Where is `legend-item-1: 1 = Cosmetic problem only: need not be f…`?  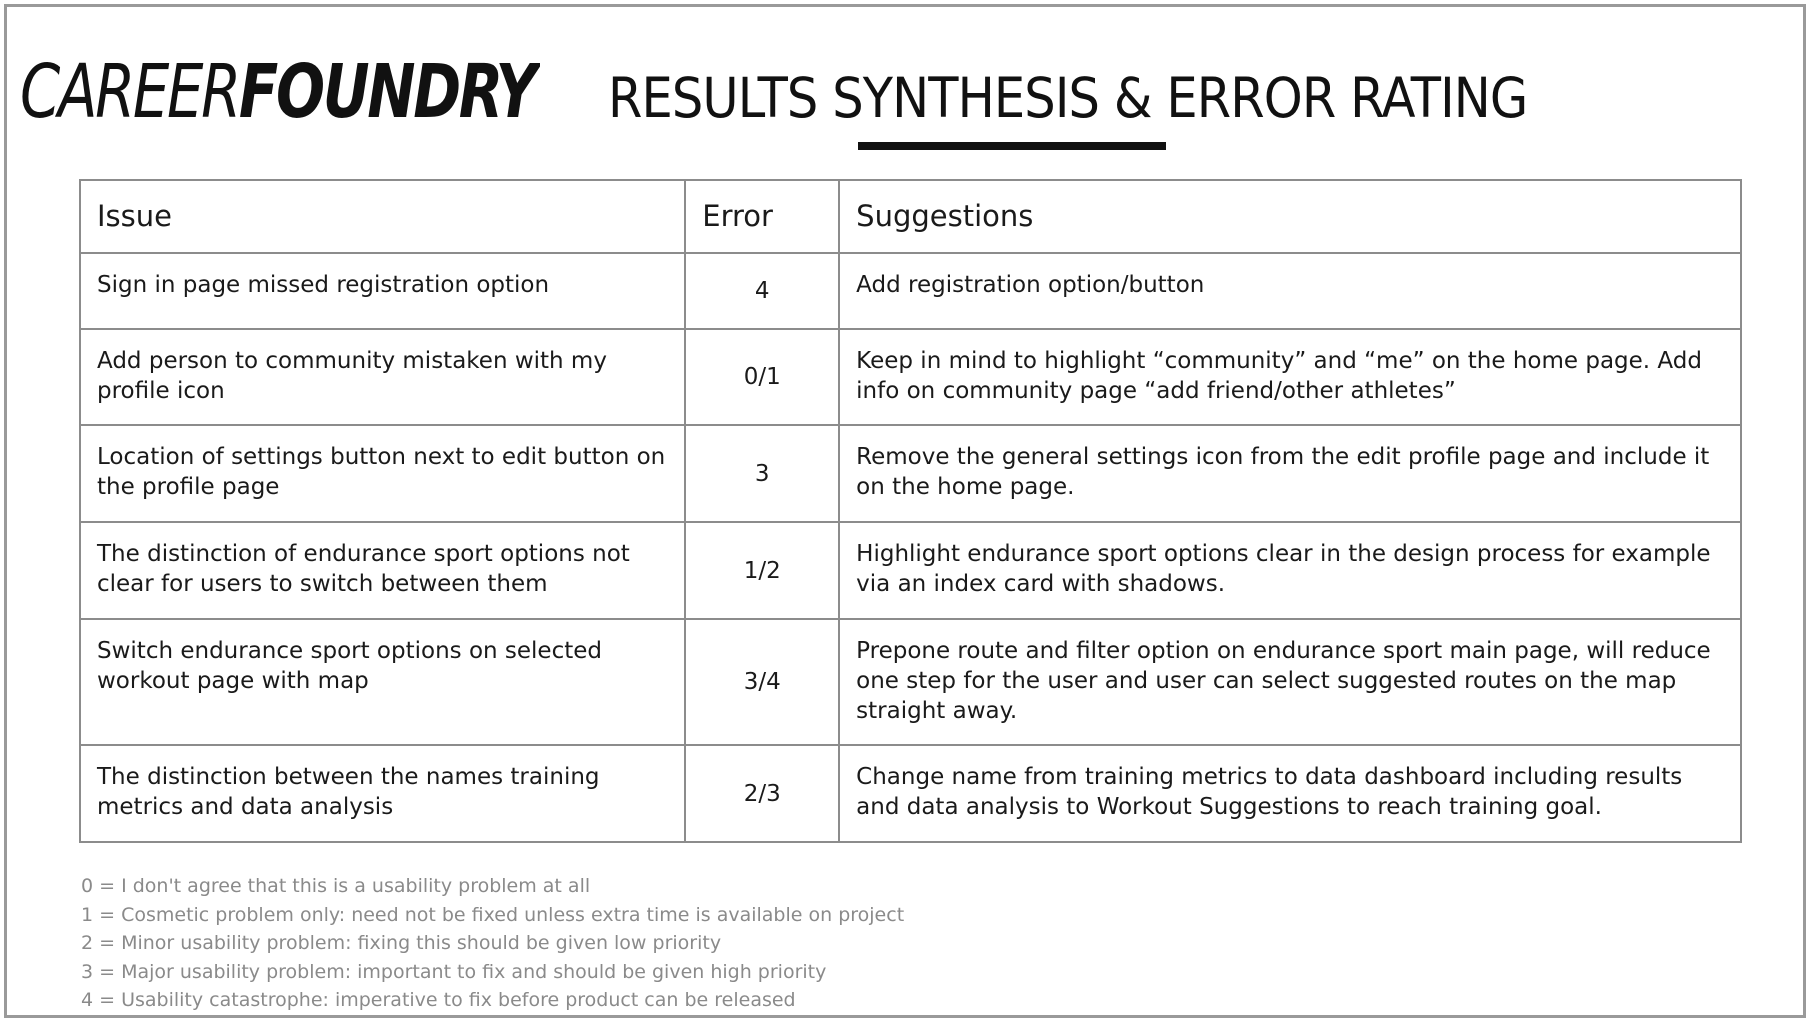
legend-item-1: 1 = Cosmetic problem only: need not be f… is located at coordinates (493, 914).